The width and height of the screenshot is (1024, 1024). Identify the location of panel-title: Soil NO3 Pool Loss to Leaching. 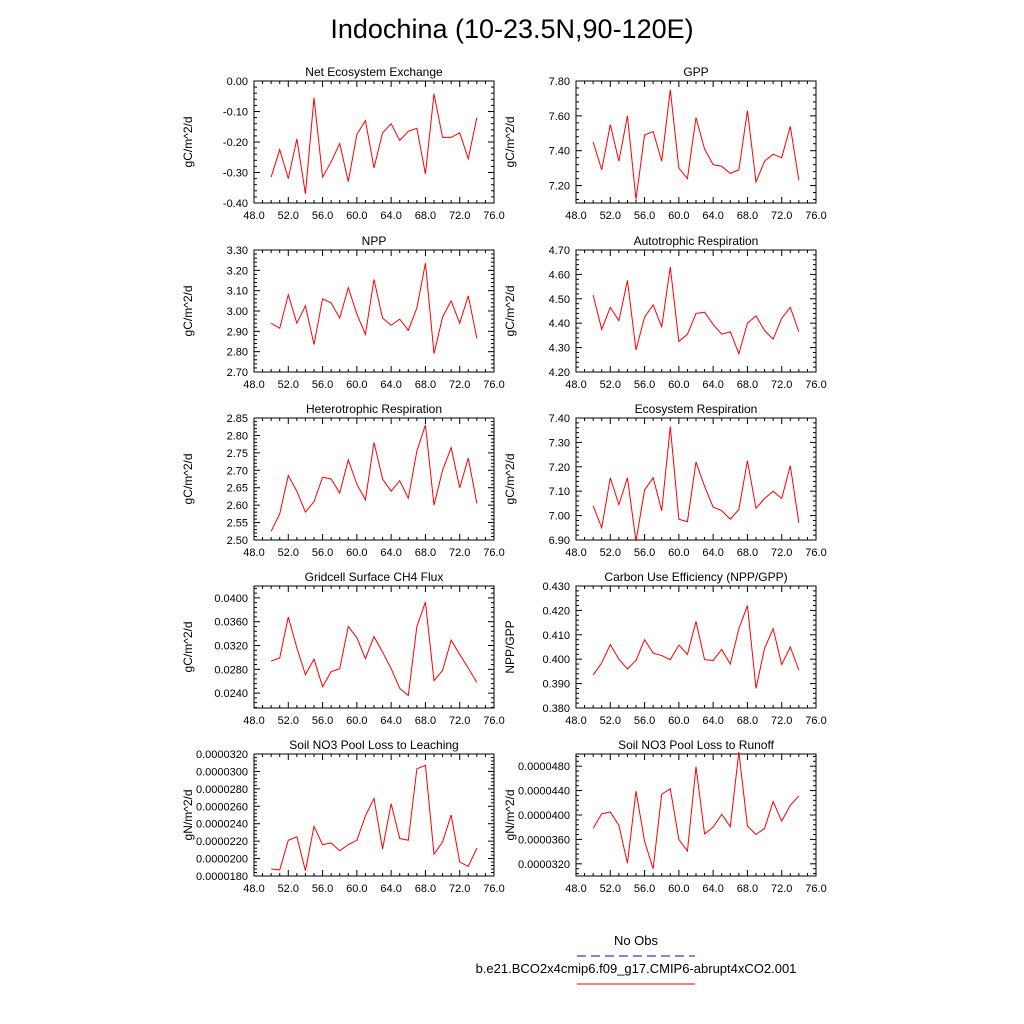
(373, 745).